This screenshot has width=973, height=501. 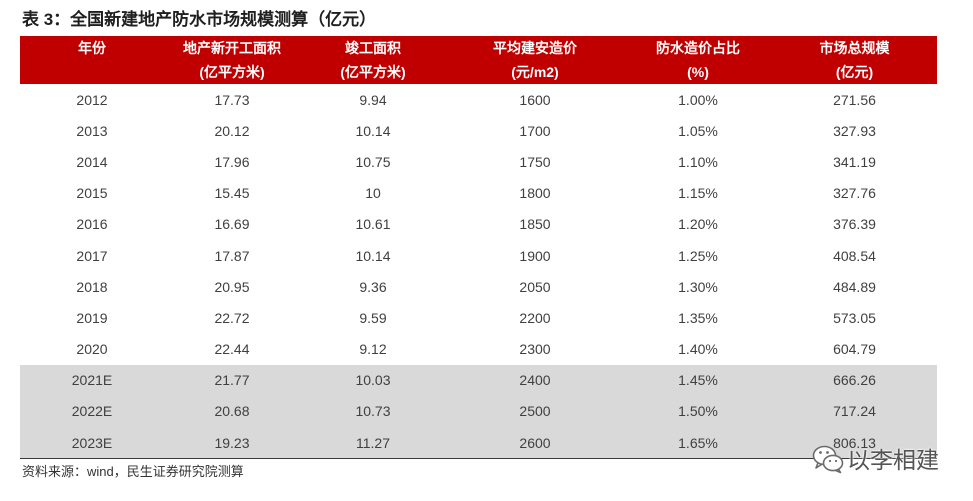 What do you see at coordinates (478, 286) in the screenshot?
I see `table-row: 2018 20.95 9.36 2050 1.30% 484.89` at bounding box center [478, 286].